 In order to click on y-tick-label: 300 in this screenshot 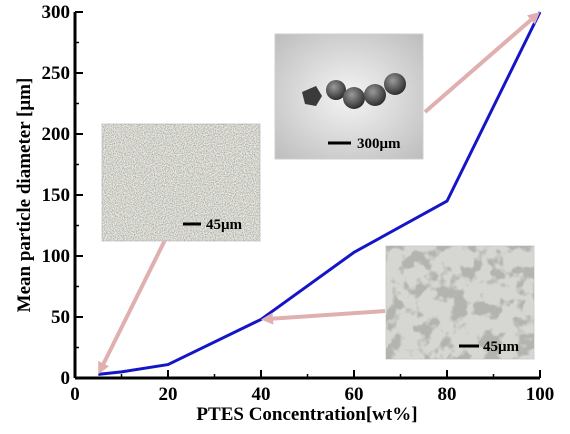, I will do `click(56, 12)`.